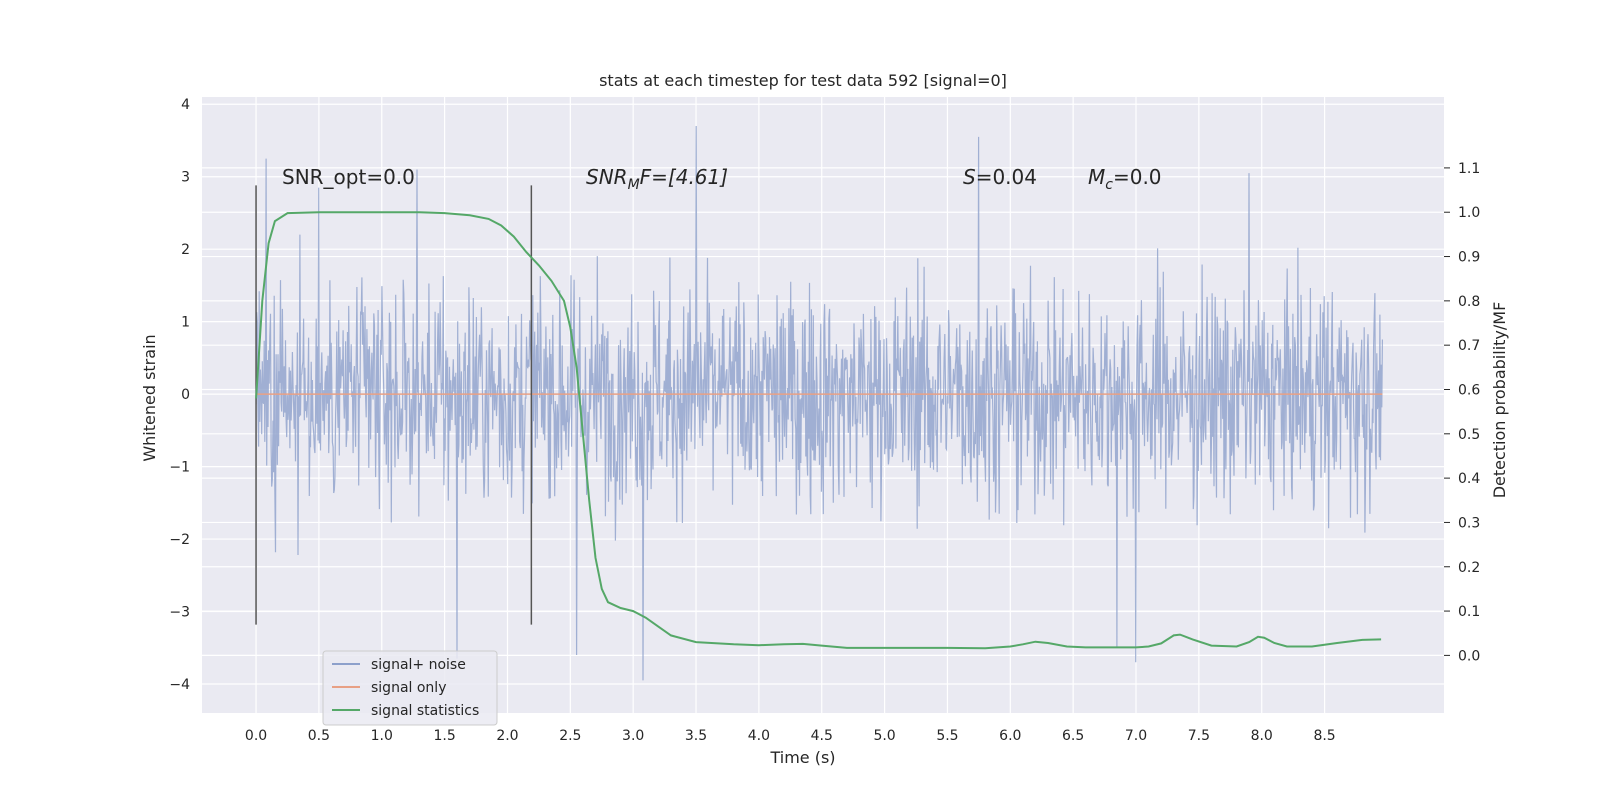  I want to click on y-axis-label: Whitened strain, so click(149, 397).